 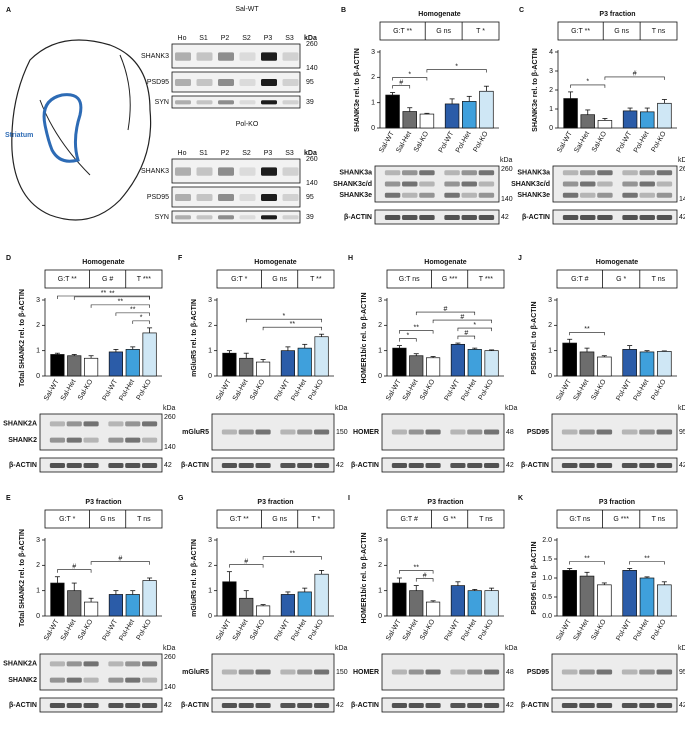 I want to click on band-label: SHANK3a, so click(x=355, y=173).